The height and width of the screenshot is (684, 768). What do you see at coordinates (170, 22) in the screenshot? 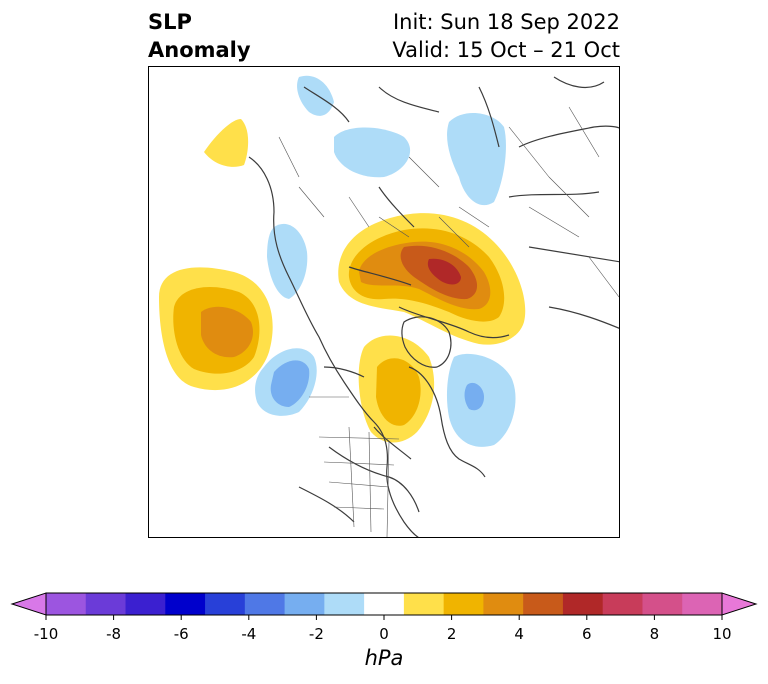
I see `title-variable: SLP` at bounding box center [170, 22].